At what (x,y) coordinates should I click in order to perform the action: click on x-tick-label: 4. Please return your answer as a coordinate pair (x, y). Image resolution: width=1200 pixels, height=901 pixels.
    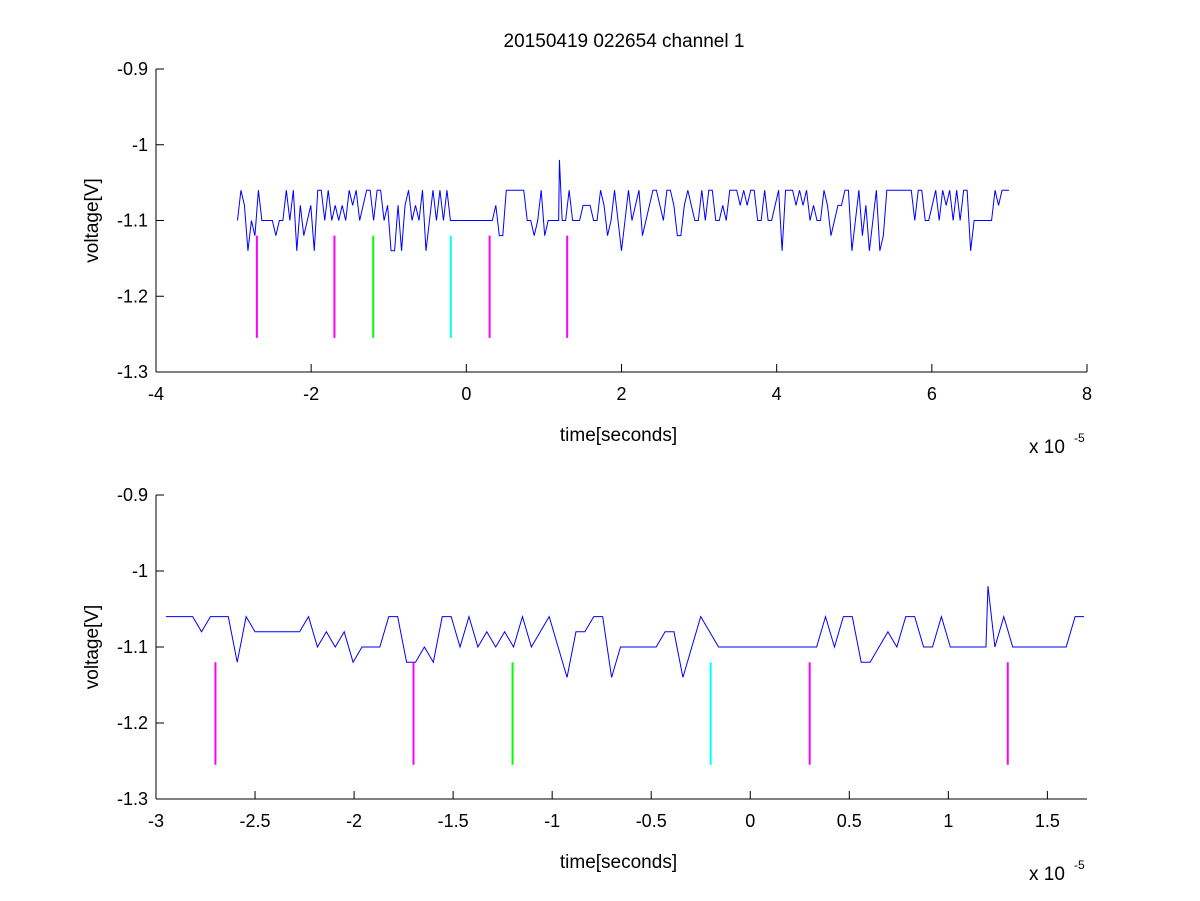
    Looking at the image, I should click on (777, 394).